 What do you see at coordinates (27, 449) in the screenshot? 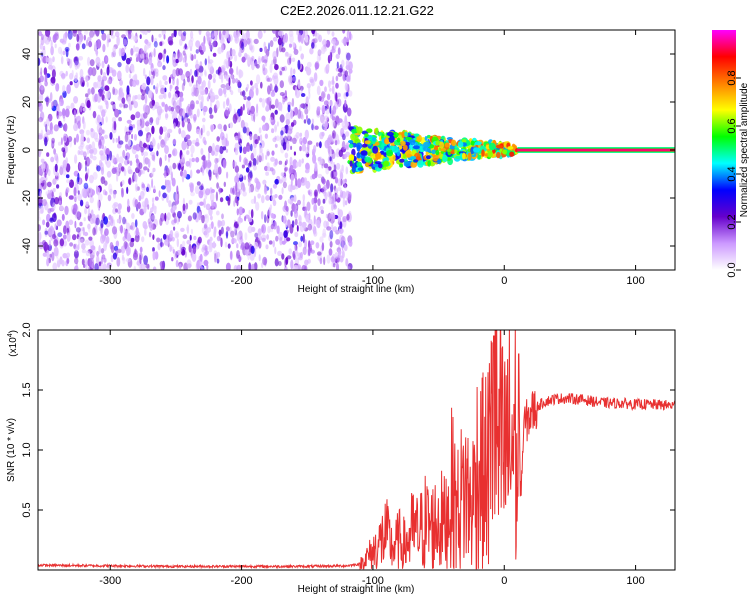
I see `y-tick-label: 1.0` at bounding box center [27, 449].